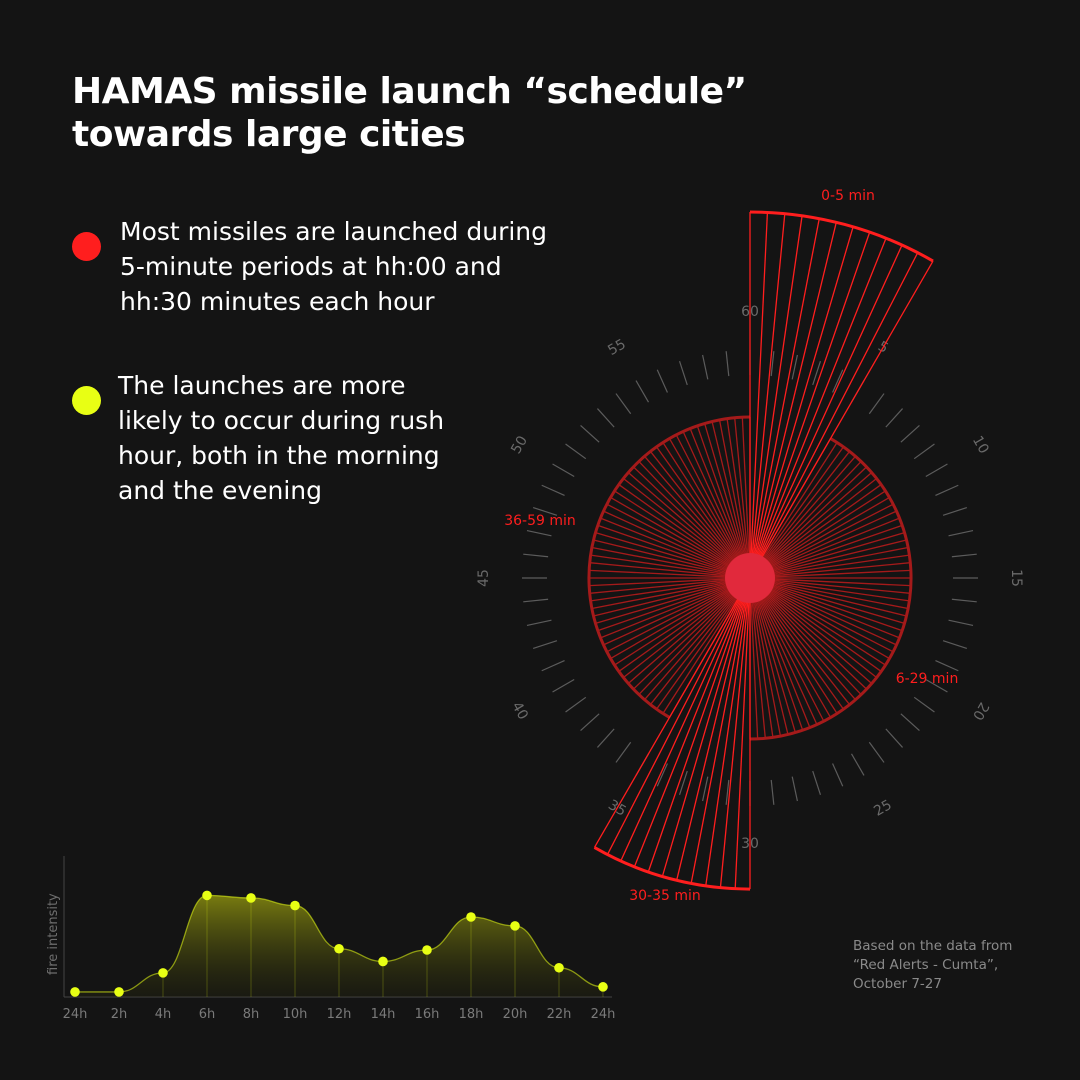 The width and height of the screenshot is (1080, 1080). I want to click on area-x-tick-label: 8h, so click(251, 1014).